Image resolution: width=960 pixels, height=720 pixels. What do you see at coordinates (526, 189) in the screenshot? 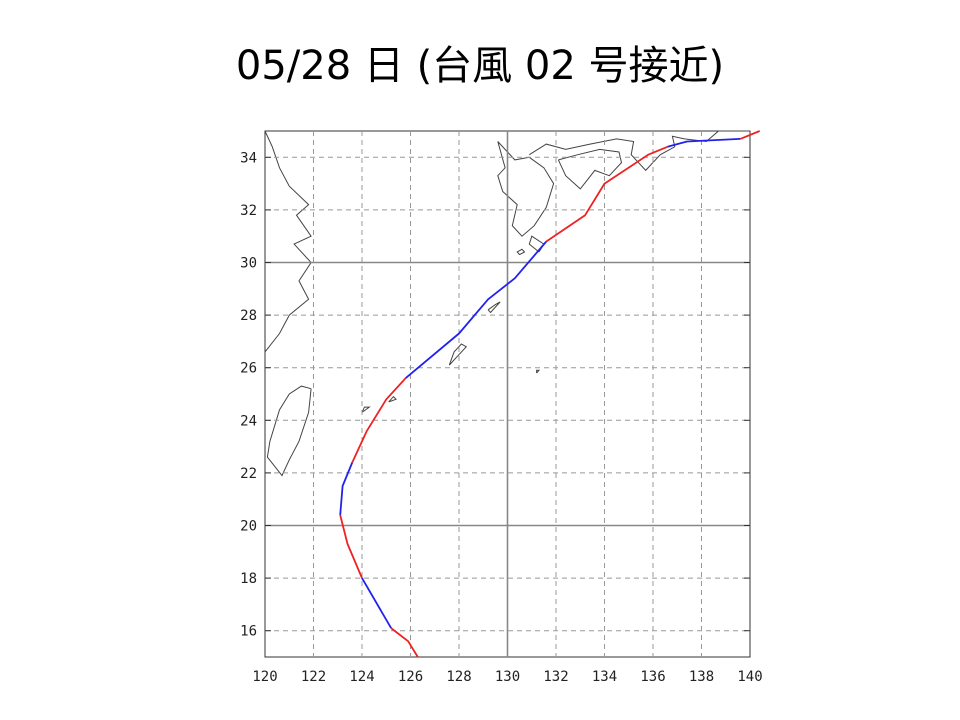
I see `kyushu-coast` at bounding box center [526, 189].